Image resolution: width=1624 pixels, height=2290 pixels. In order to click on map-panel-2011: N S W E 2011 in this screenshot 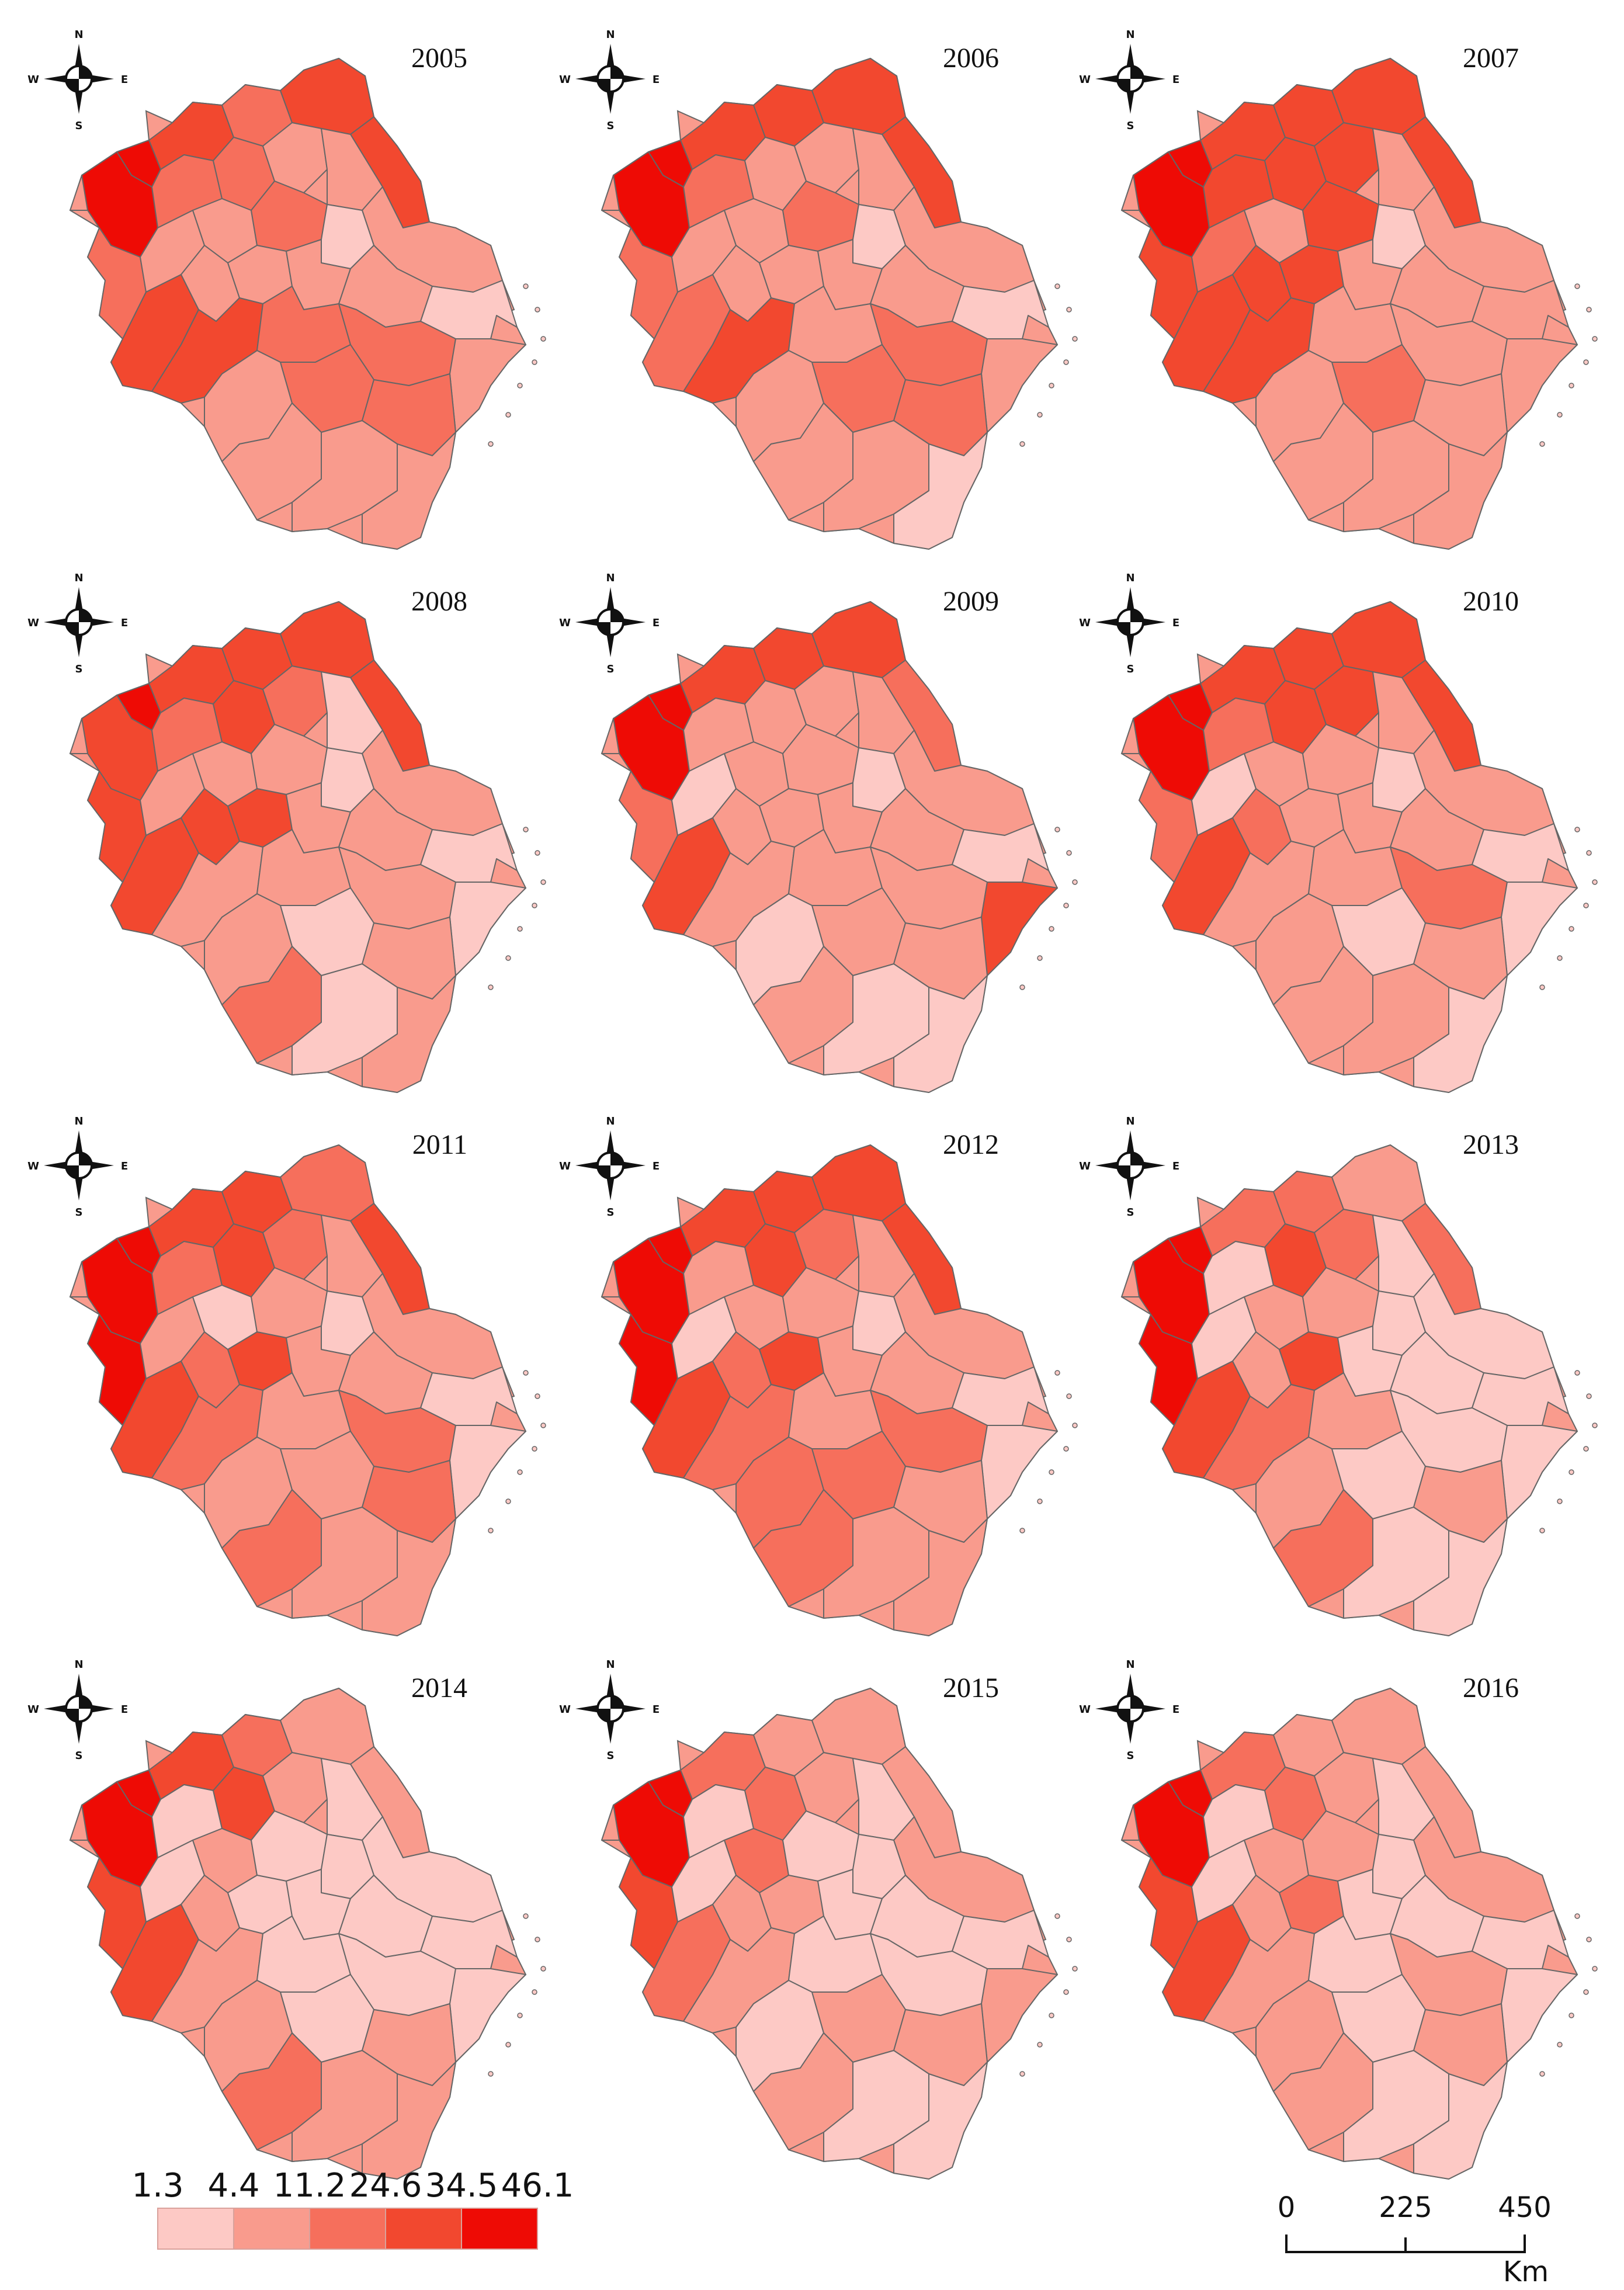, I will do `click(287, 1376)`.